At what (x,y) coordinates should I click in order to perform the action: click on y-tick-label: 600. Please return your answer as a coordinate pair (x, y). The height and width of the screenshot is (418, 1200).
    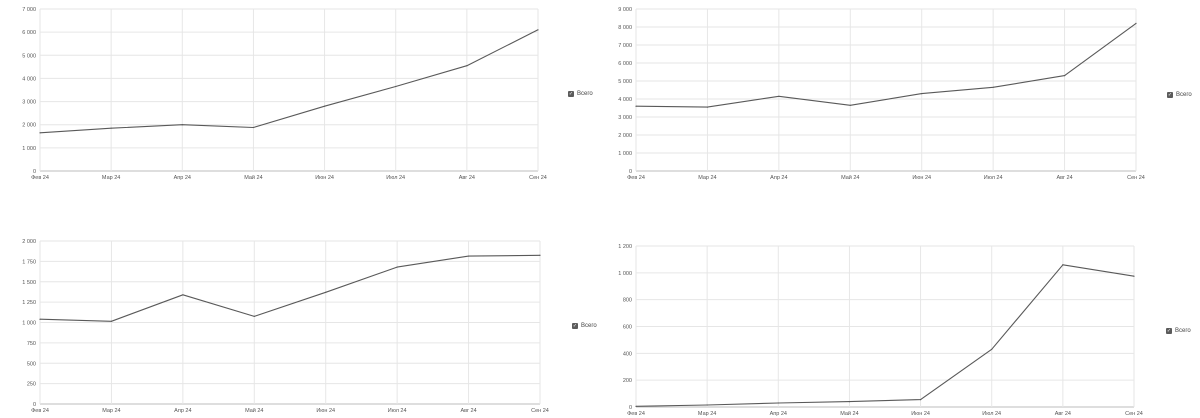
    Looking at the image, I should click on (627, 328).